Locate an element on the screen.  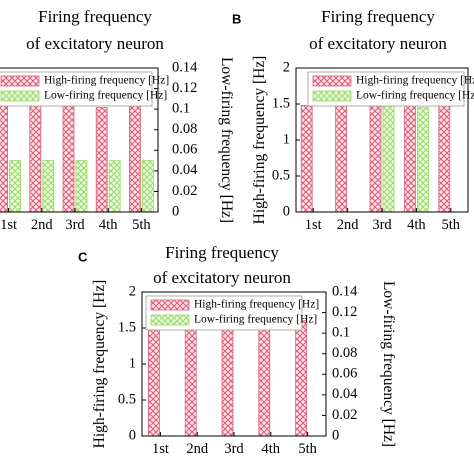
panel-label: C is located at coordinates (83, 256).